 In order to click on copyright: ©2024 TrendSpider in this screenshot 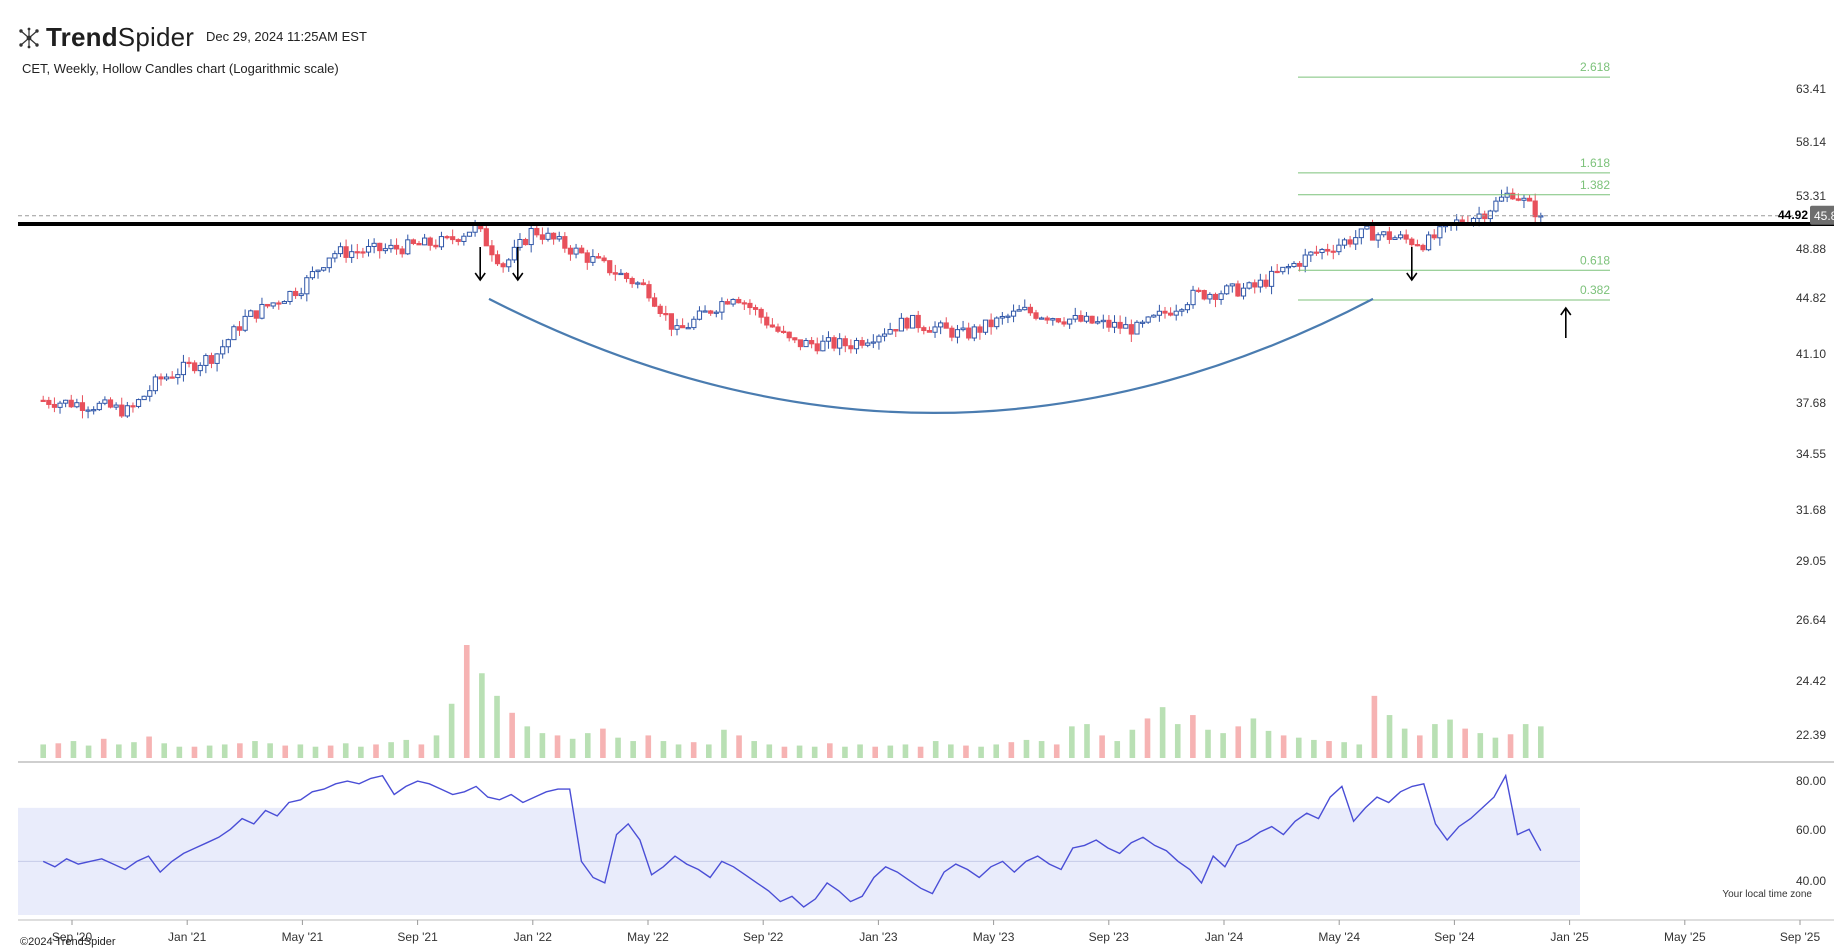, I will do `click(68, 942)`.